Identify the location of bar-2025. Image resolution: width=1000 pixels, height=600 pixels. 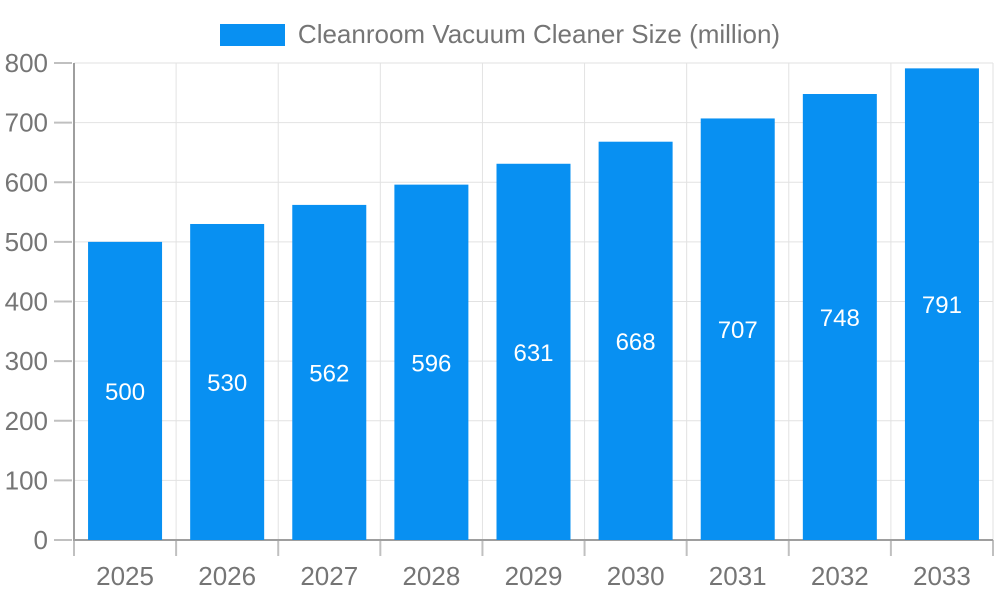
(125, 390).